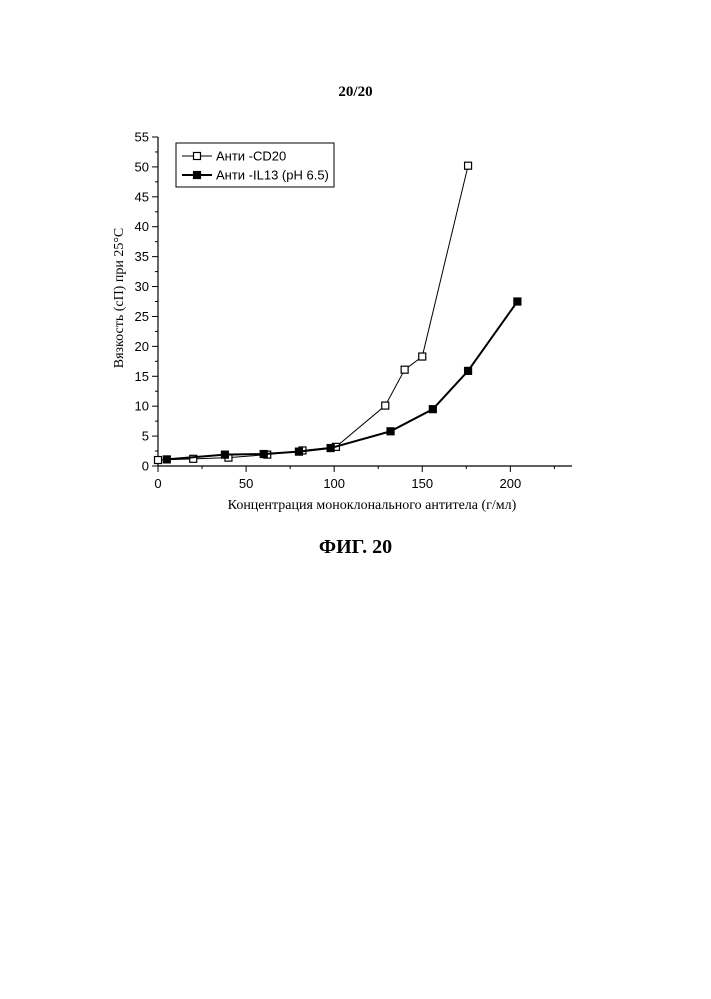 This screenshot has height=999, width=711. What do you see at coordinates (142, 376) in the screenshot?
I see `y-tick-label: 15` at bounding box center [142, 376].